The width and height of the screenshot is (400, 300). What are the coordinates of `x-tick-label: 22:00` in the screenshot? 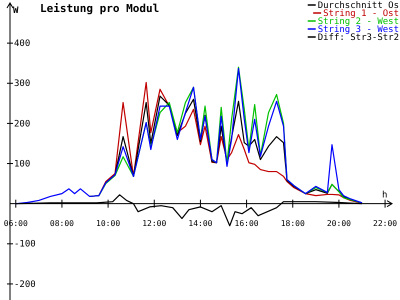 It's located at (385, 223).